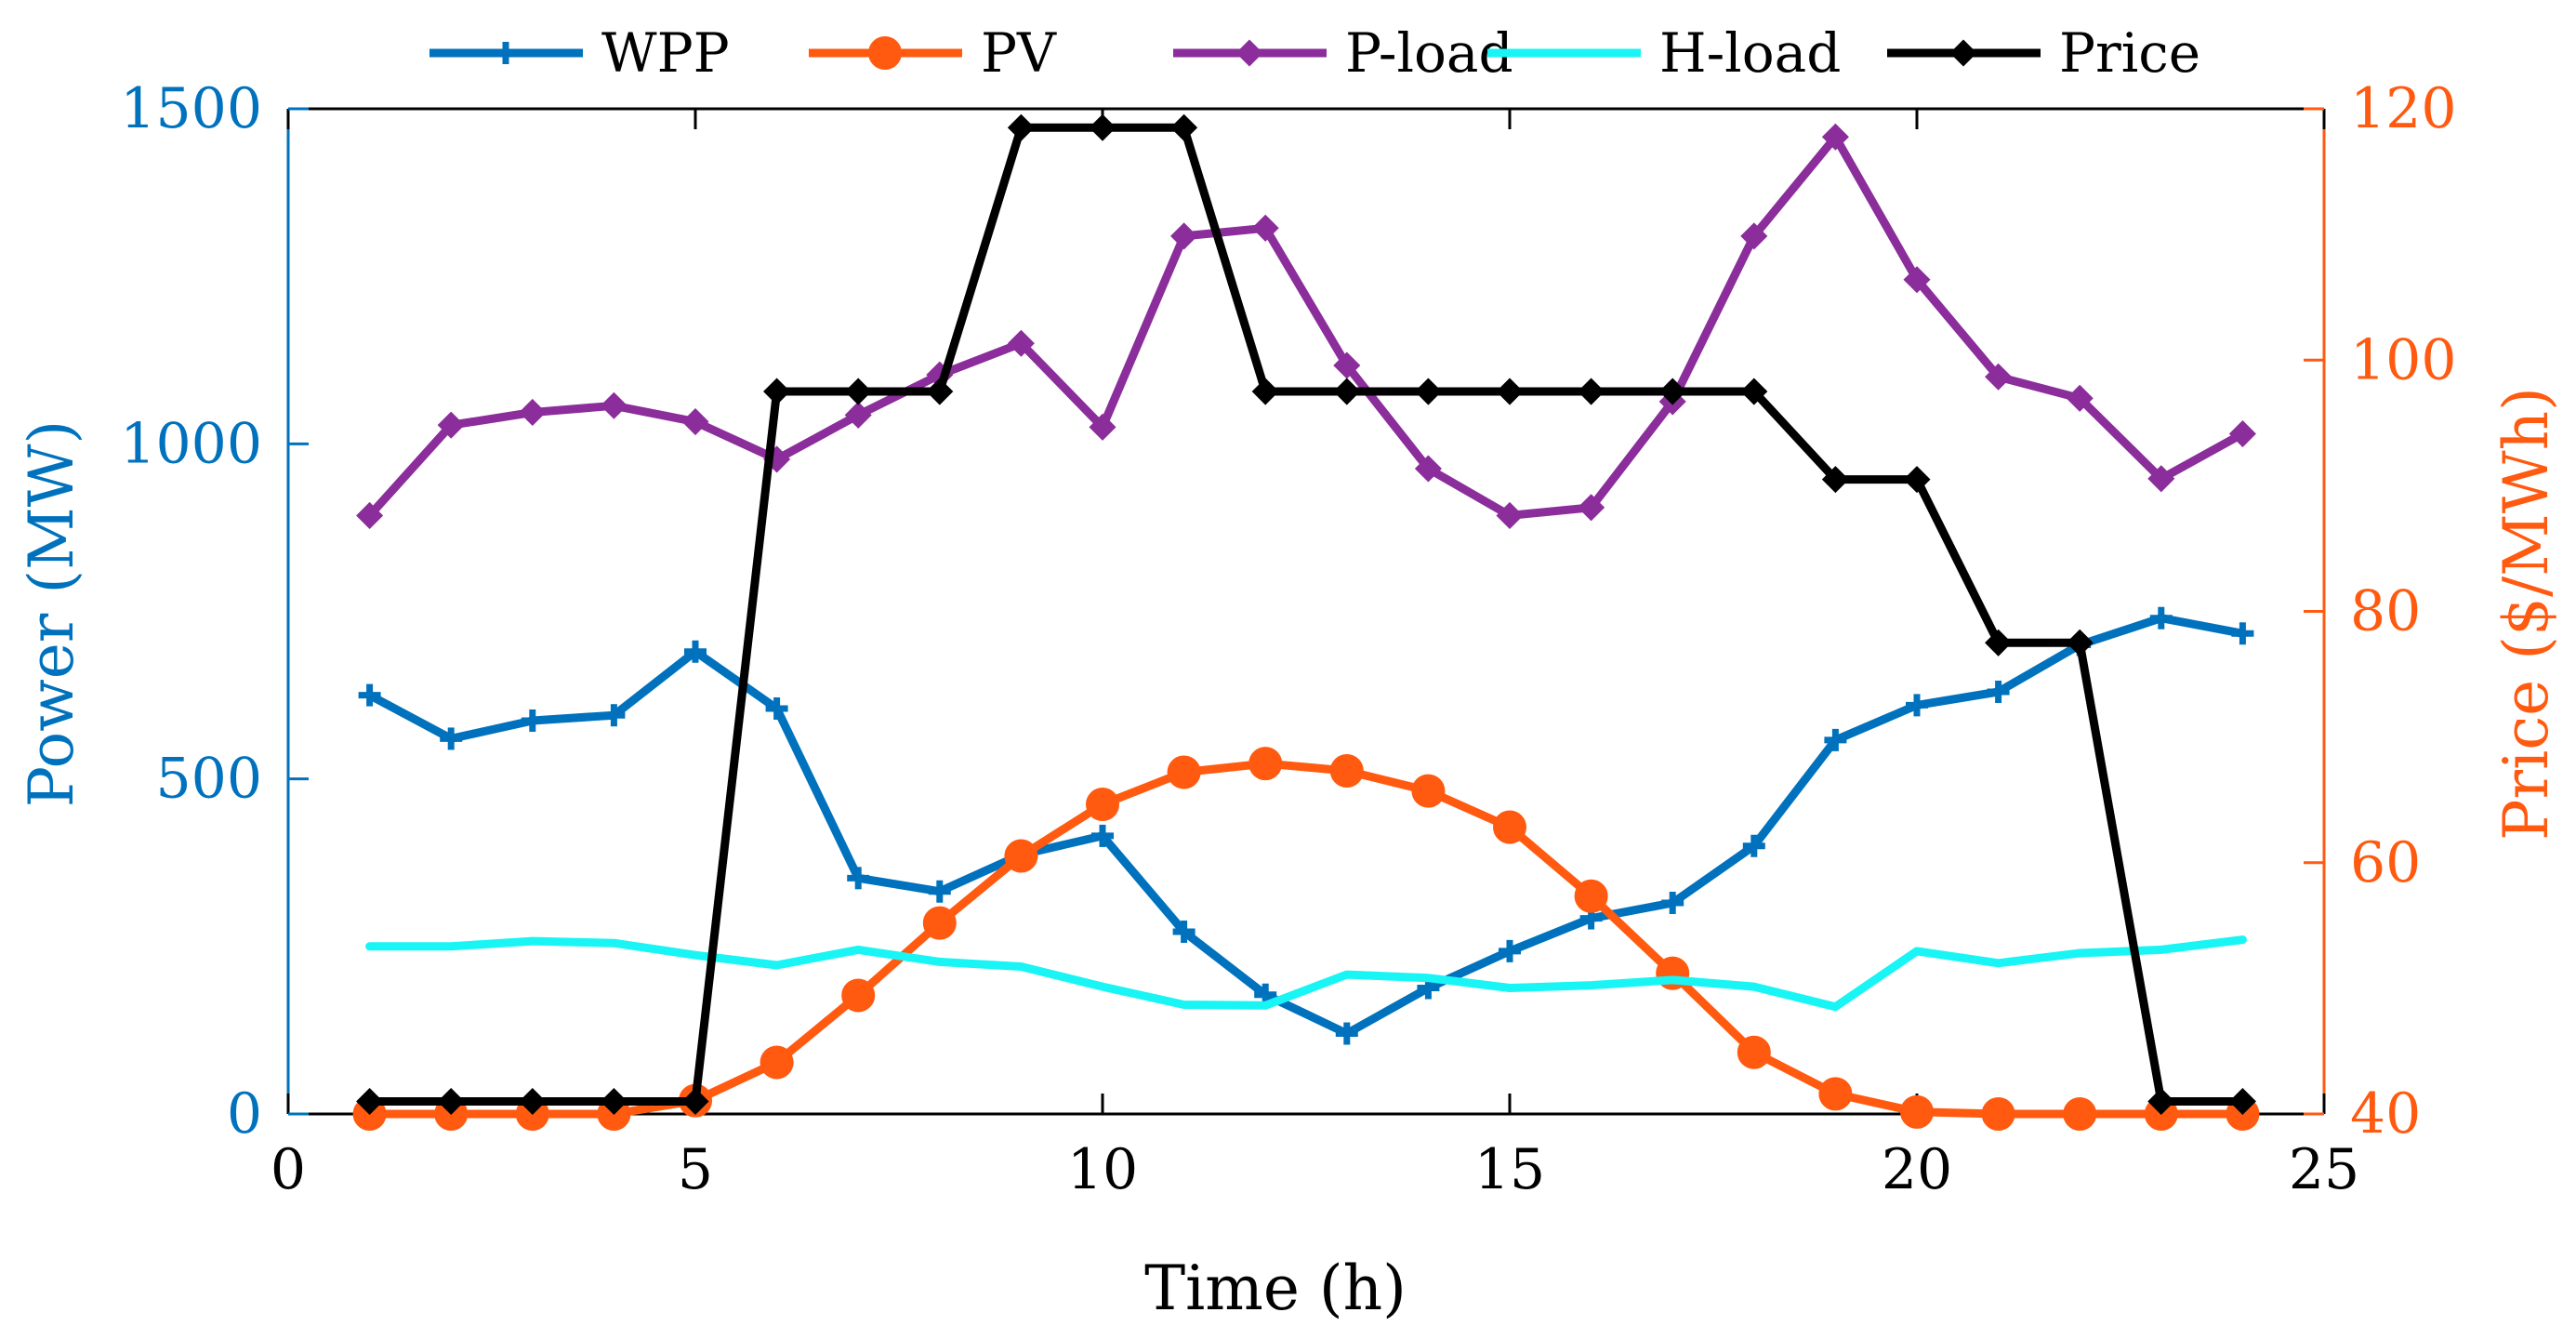  I want to click on legend-item-price: Price, so click(2043, 53).